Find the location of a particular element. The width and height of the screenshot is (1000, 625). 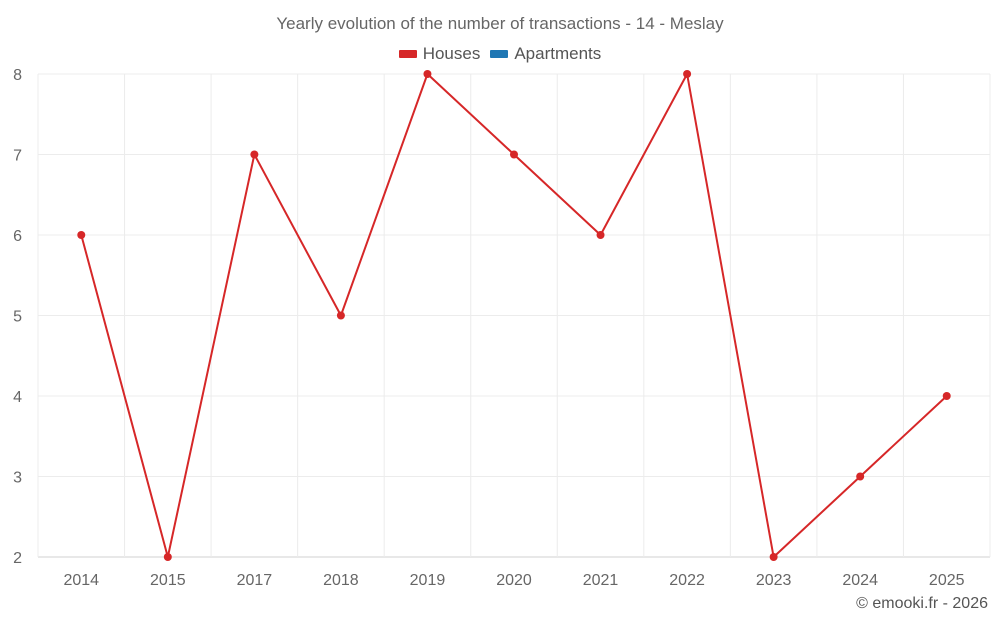

x-tick-label: 2025 is located at coordinates (947, 580).